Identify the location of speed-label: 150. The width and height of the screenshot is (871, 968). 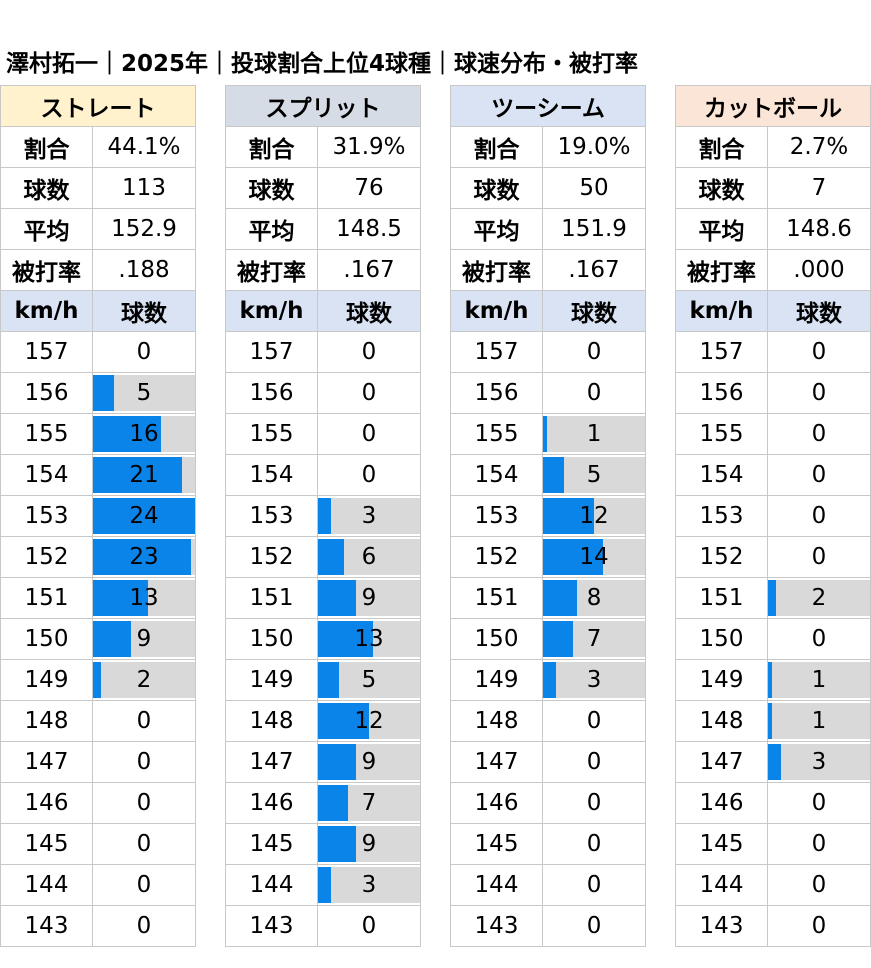
(271, 639).